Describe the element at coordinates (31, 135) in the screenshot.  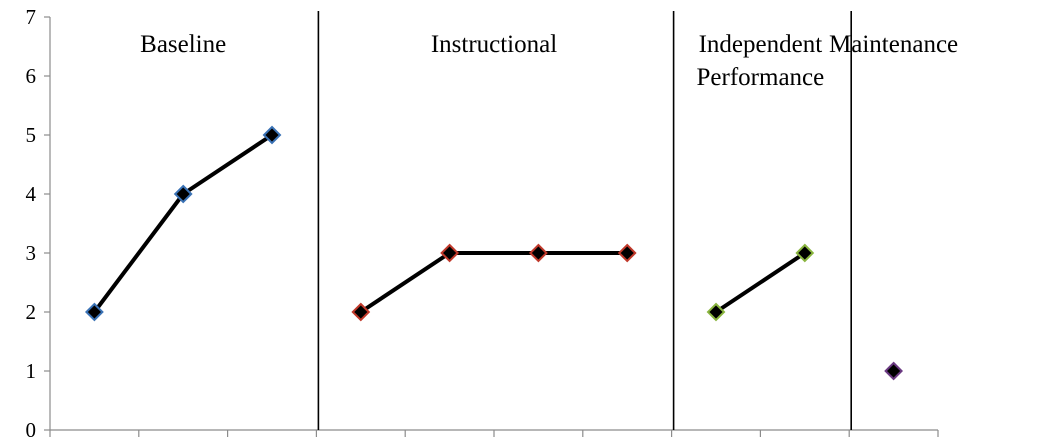
I see `y-tick-label: 5` at that location.